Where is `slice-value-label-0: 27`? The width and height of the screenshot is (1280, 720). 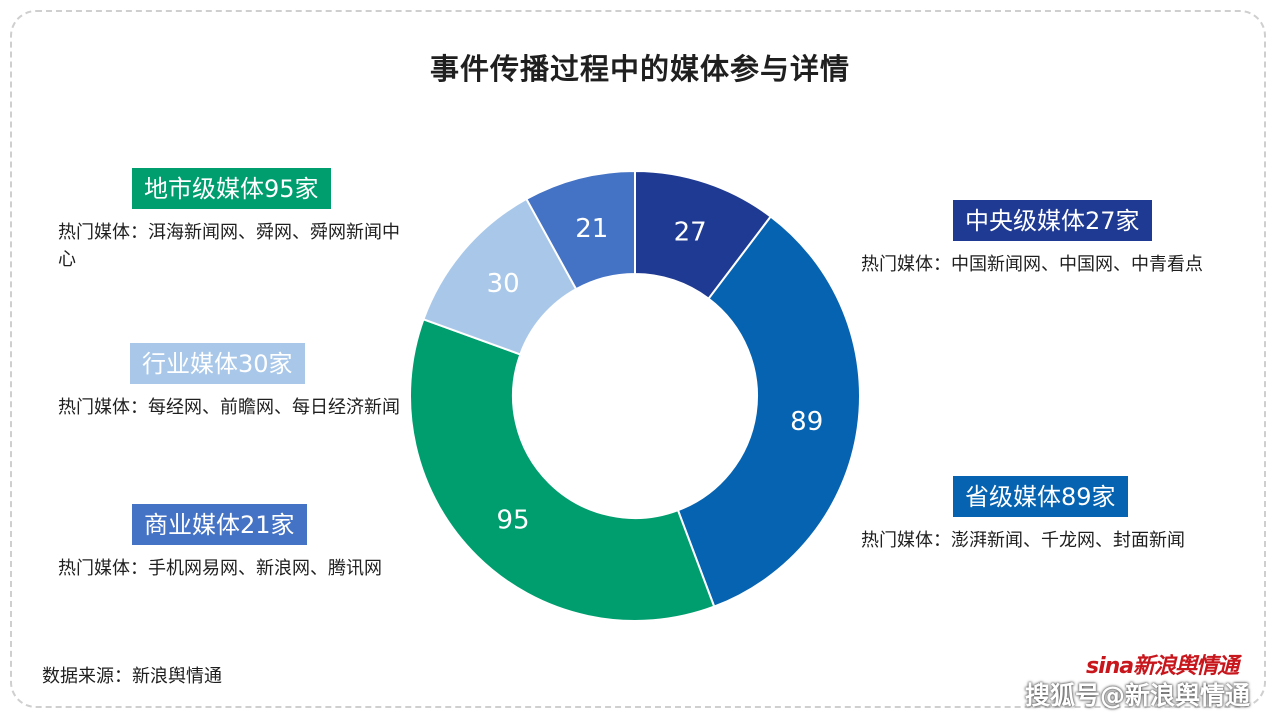
slice-value-label-0: 27 is located at coordinates (690, 233).